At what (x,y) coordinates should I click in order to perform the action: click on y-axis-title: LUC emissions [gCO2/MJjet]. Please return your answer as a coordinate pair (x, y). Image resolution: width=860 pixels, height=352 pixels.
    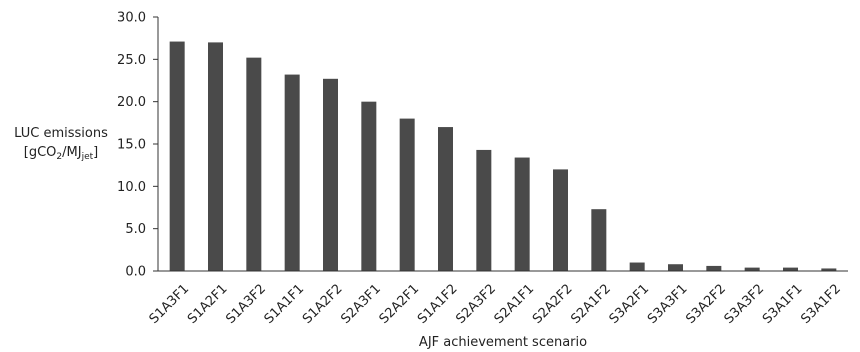
    Looking at the image, I should click on (61, 145).